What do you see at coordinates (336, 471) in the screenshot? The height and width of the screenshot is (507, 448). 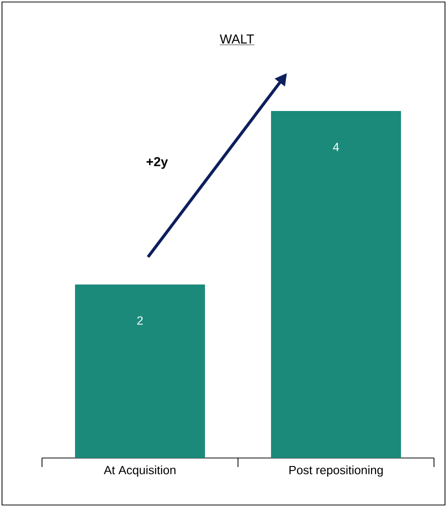 I see `x-tick-label: Post repositioning` at bounding box center [336, 471].